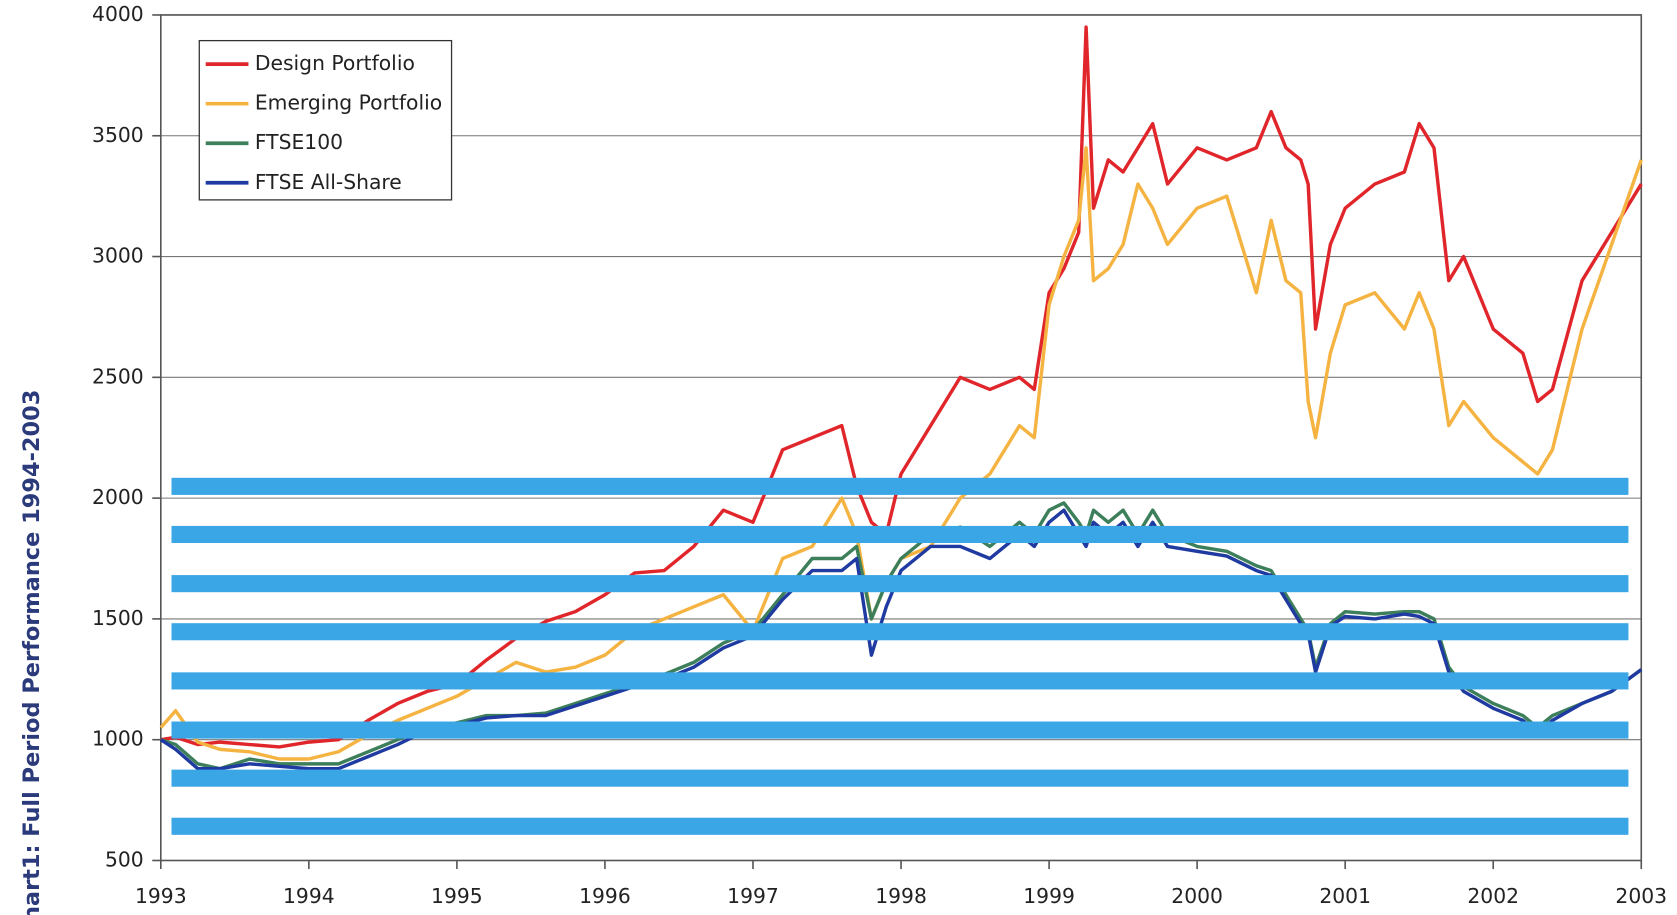 The width and height of the screenshot is (1677, 915). What do you see at coordinates (328, 182) in the screenshot?
I see `legend-label: FTSE All-Share` at bounding box center [328, 182].